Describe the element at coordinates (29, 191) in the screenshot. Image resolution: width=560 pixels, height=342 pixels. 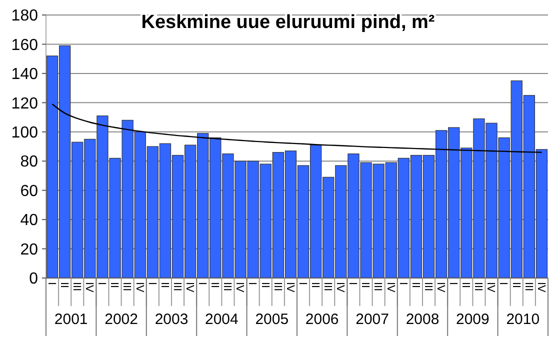
I see `y-tick-label: 60` at that location.